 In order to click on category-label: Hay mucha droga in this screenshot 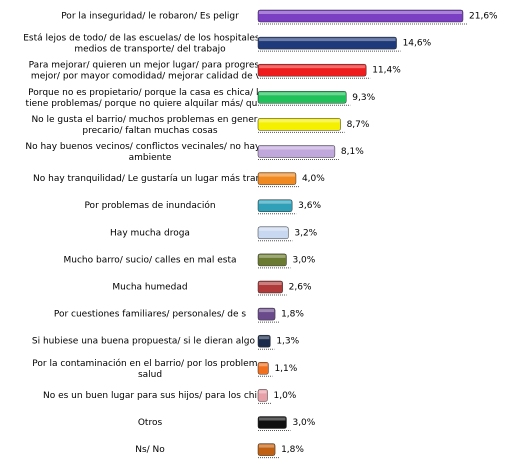, I will do `click(150, 233)`.